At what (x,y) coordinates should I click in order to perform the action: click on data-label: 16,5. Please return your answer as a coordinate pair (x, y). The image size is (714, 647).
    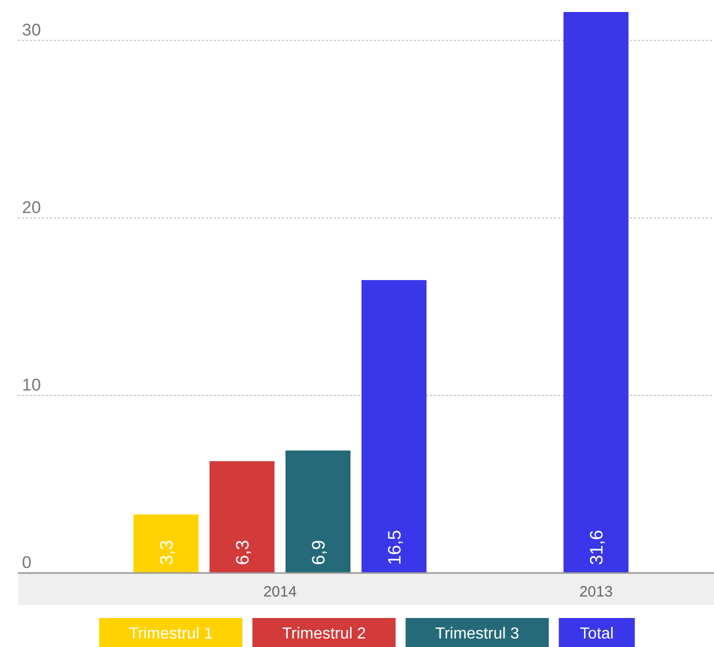
    Looking at the image, I should click on (394, 547).